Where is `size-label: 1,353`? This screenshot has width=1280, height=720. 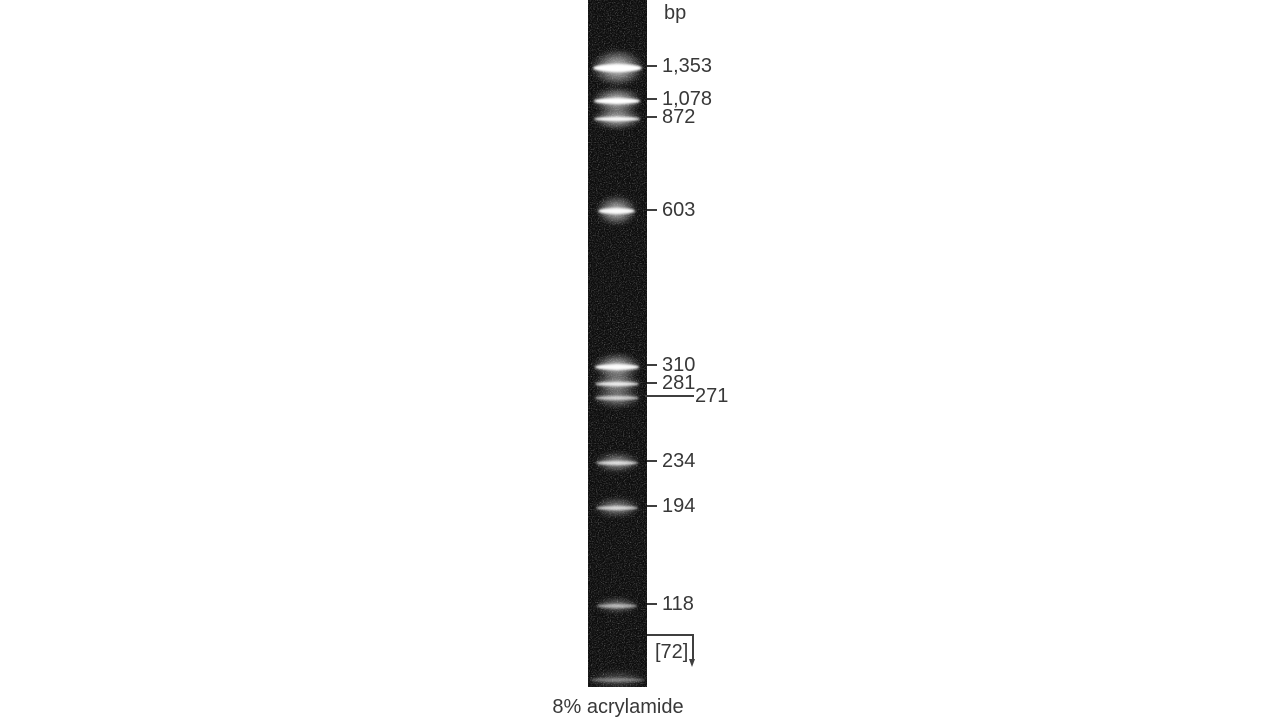
size-label: 1,353 is located at coordinates (687, 66).